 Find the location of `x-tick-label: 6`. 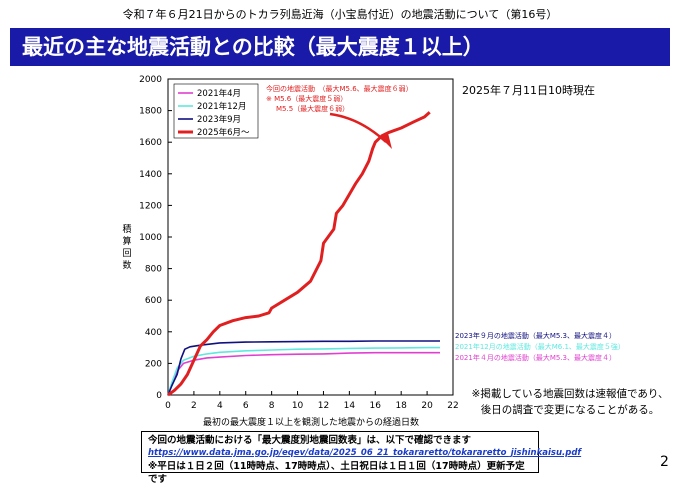

x-tick-label: 6 is located at coordinates (246, 406).